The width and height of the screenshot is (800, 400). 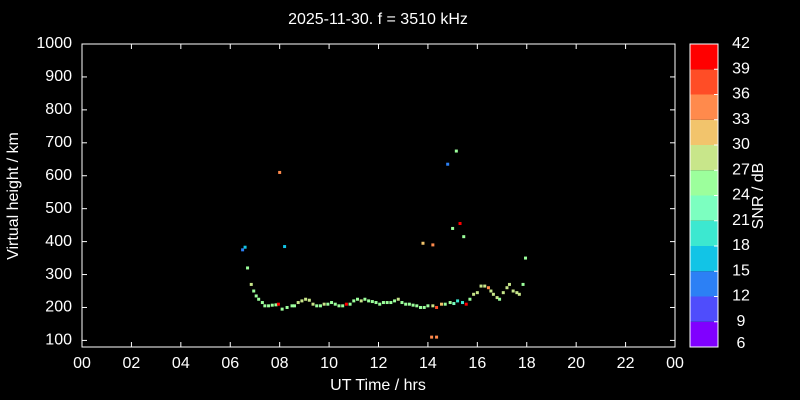 What do you see at coordinates (741, 343) in the screenshot?
I see `colorbar-tick-label: 6` at bounding box center [741, 343].